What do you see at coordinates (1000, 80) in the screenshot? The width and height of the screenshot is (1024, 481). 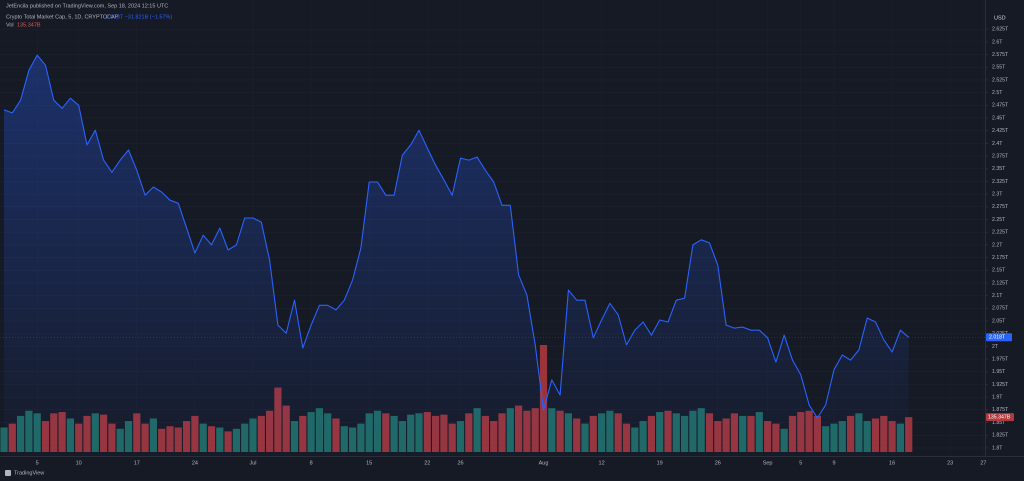 I see `y-tick-label: 2.525T` at bounding box center [1000, 80].